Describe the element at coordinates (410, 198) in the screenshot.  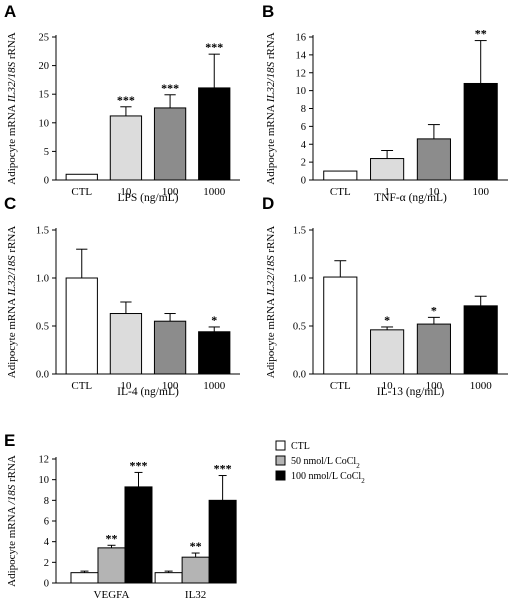
I see `x-axis-label: TNF-α (ng/mL)` at that location.